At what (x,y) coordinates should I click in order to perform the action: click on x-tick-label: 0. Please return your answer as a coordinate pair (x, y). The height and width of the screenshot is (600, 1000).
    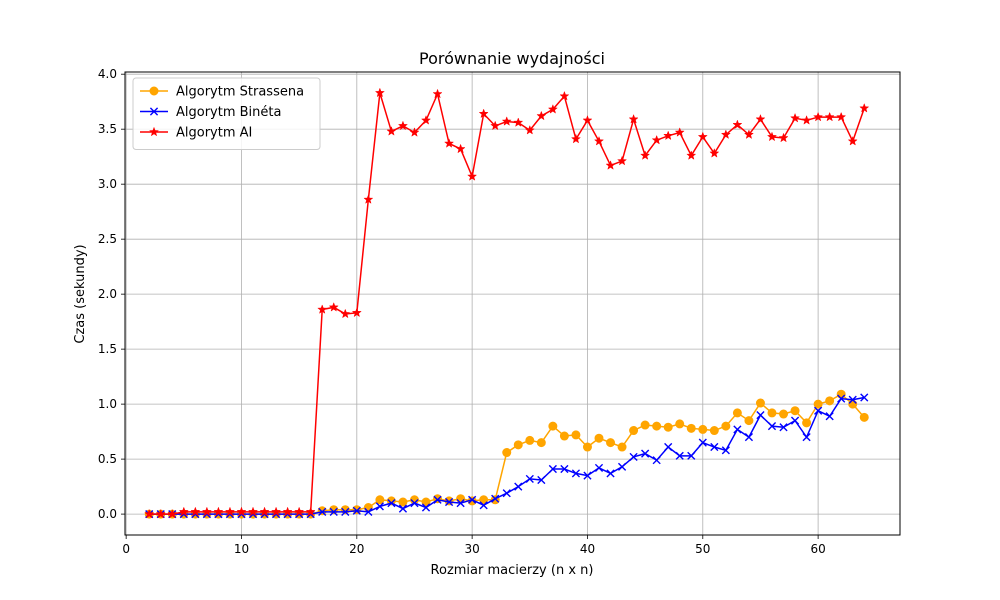
    Looking at the image, I should click on (126, 549).